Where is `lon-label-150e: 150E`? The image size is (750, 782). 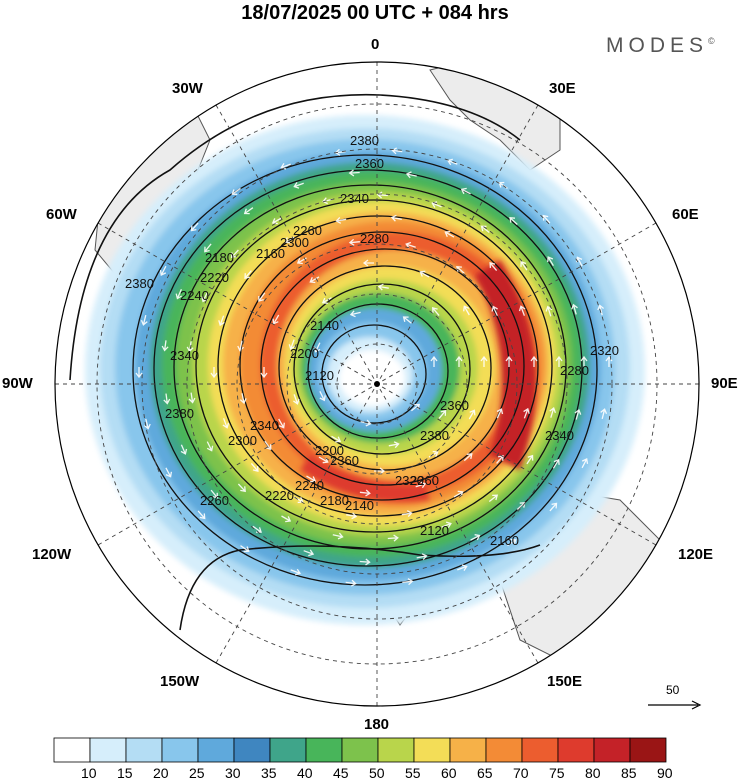 lon-label-150e: 150E is located at coordinates (565, 681).